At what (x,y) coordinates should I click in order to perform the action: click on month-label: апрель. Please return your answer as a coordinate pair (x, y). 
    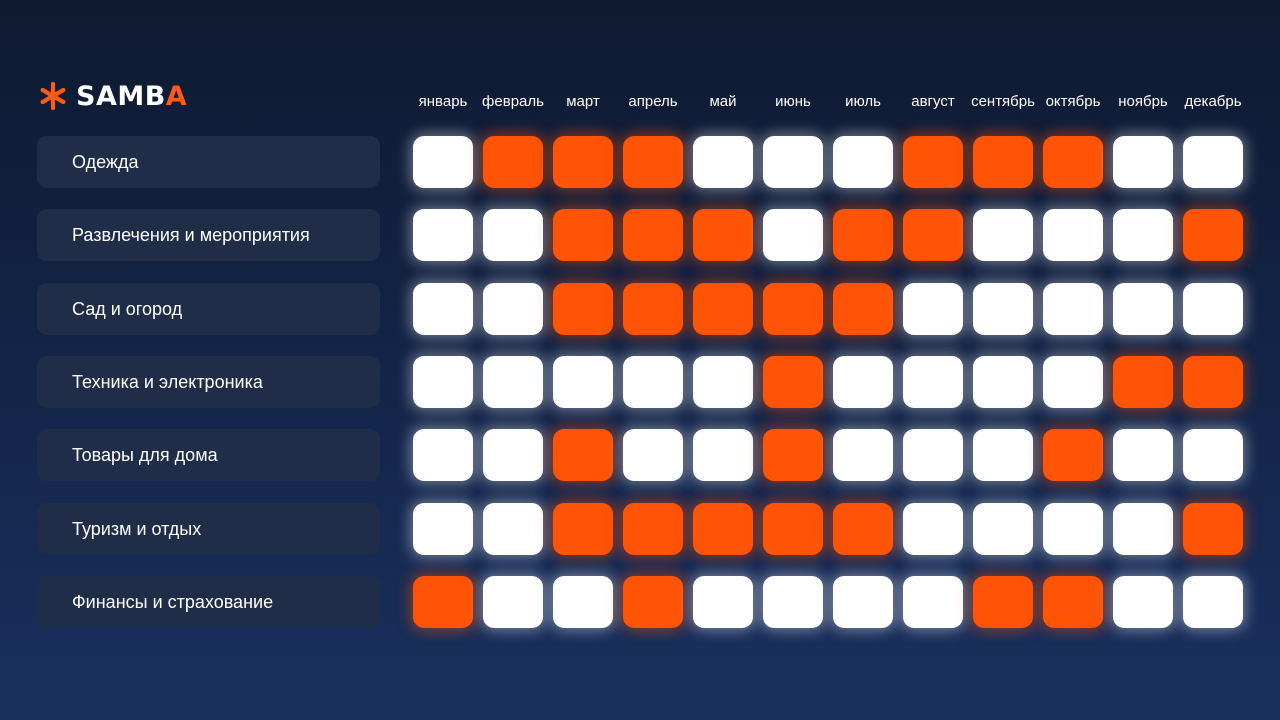
    Looking at the image, I should click on (653, 101).